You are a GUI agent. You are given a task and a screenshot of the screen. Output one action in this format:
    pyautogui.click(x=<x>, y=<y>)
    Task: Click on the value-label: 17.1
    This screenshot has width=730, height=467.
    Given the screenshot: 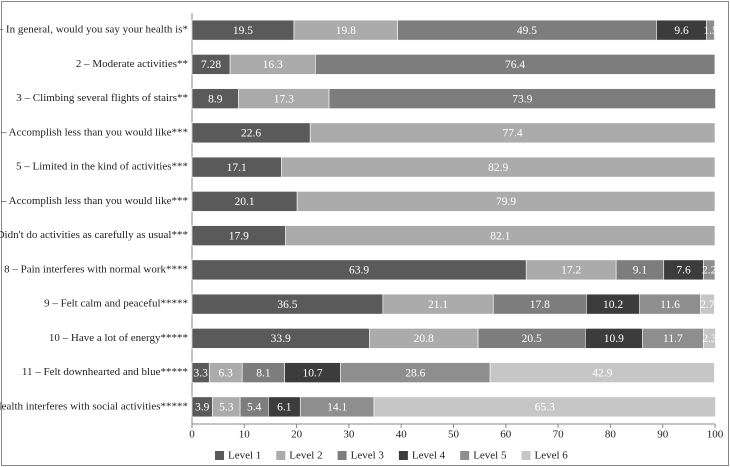 What is the action you would take?
    pyautogui.click(x=237, y=168)
    